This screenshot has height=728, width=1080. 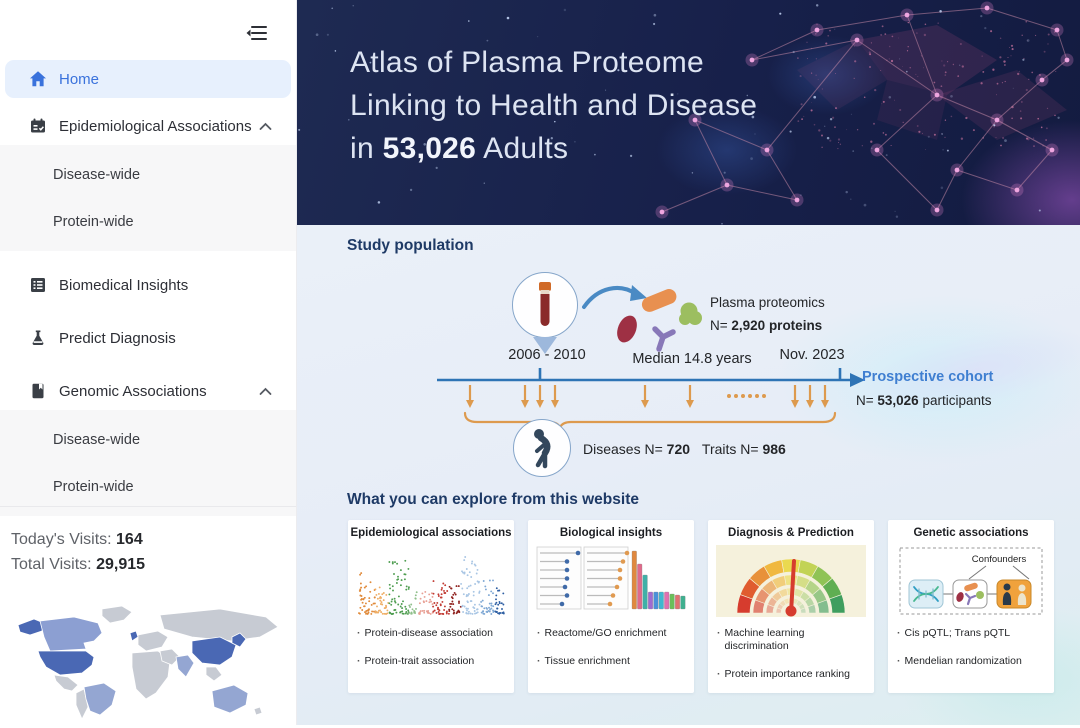 What do you see at coordinates (761, 640) in the screenshot?
I see `card-bullet: · Machine learning discrimination` at bounding box center [761, 640].